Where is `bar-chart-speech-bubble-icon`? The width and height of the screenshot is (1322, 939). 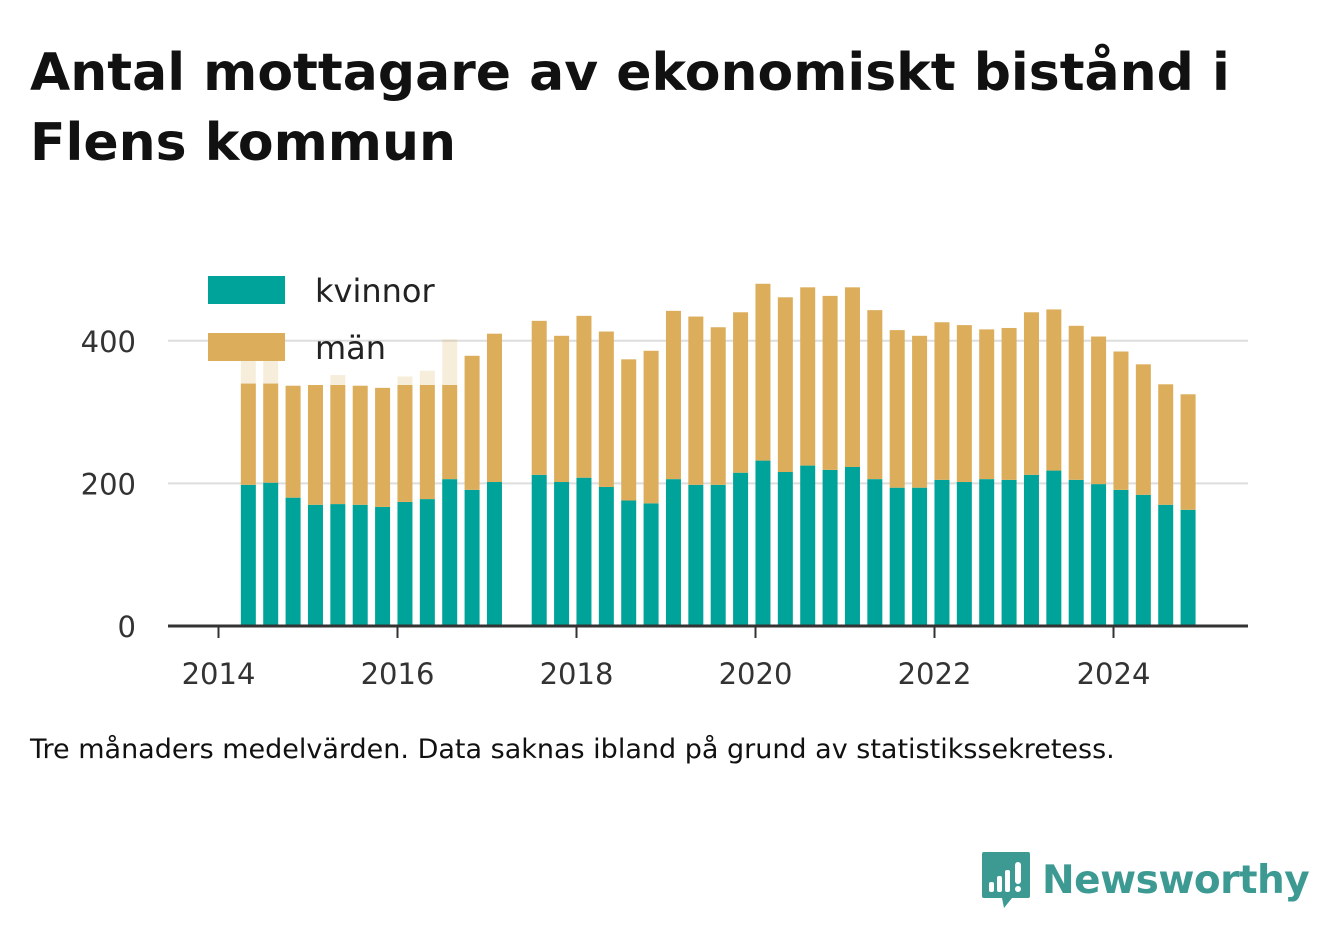 bar-chart-speech-bubble-icon is located at coordinates (1006, 880).